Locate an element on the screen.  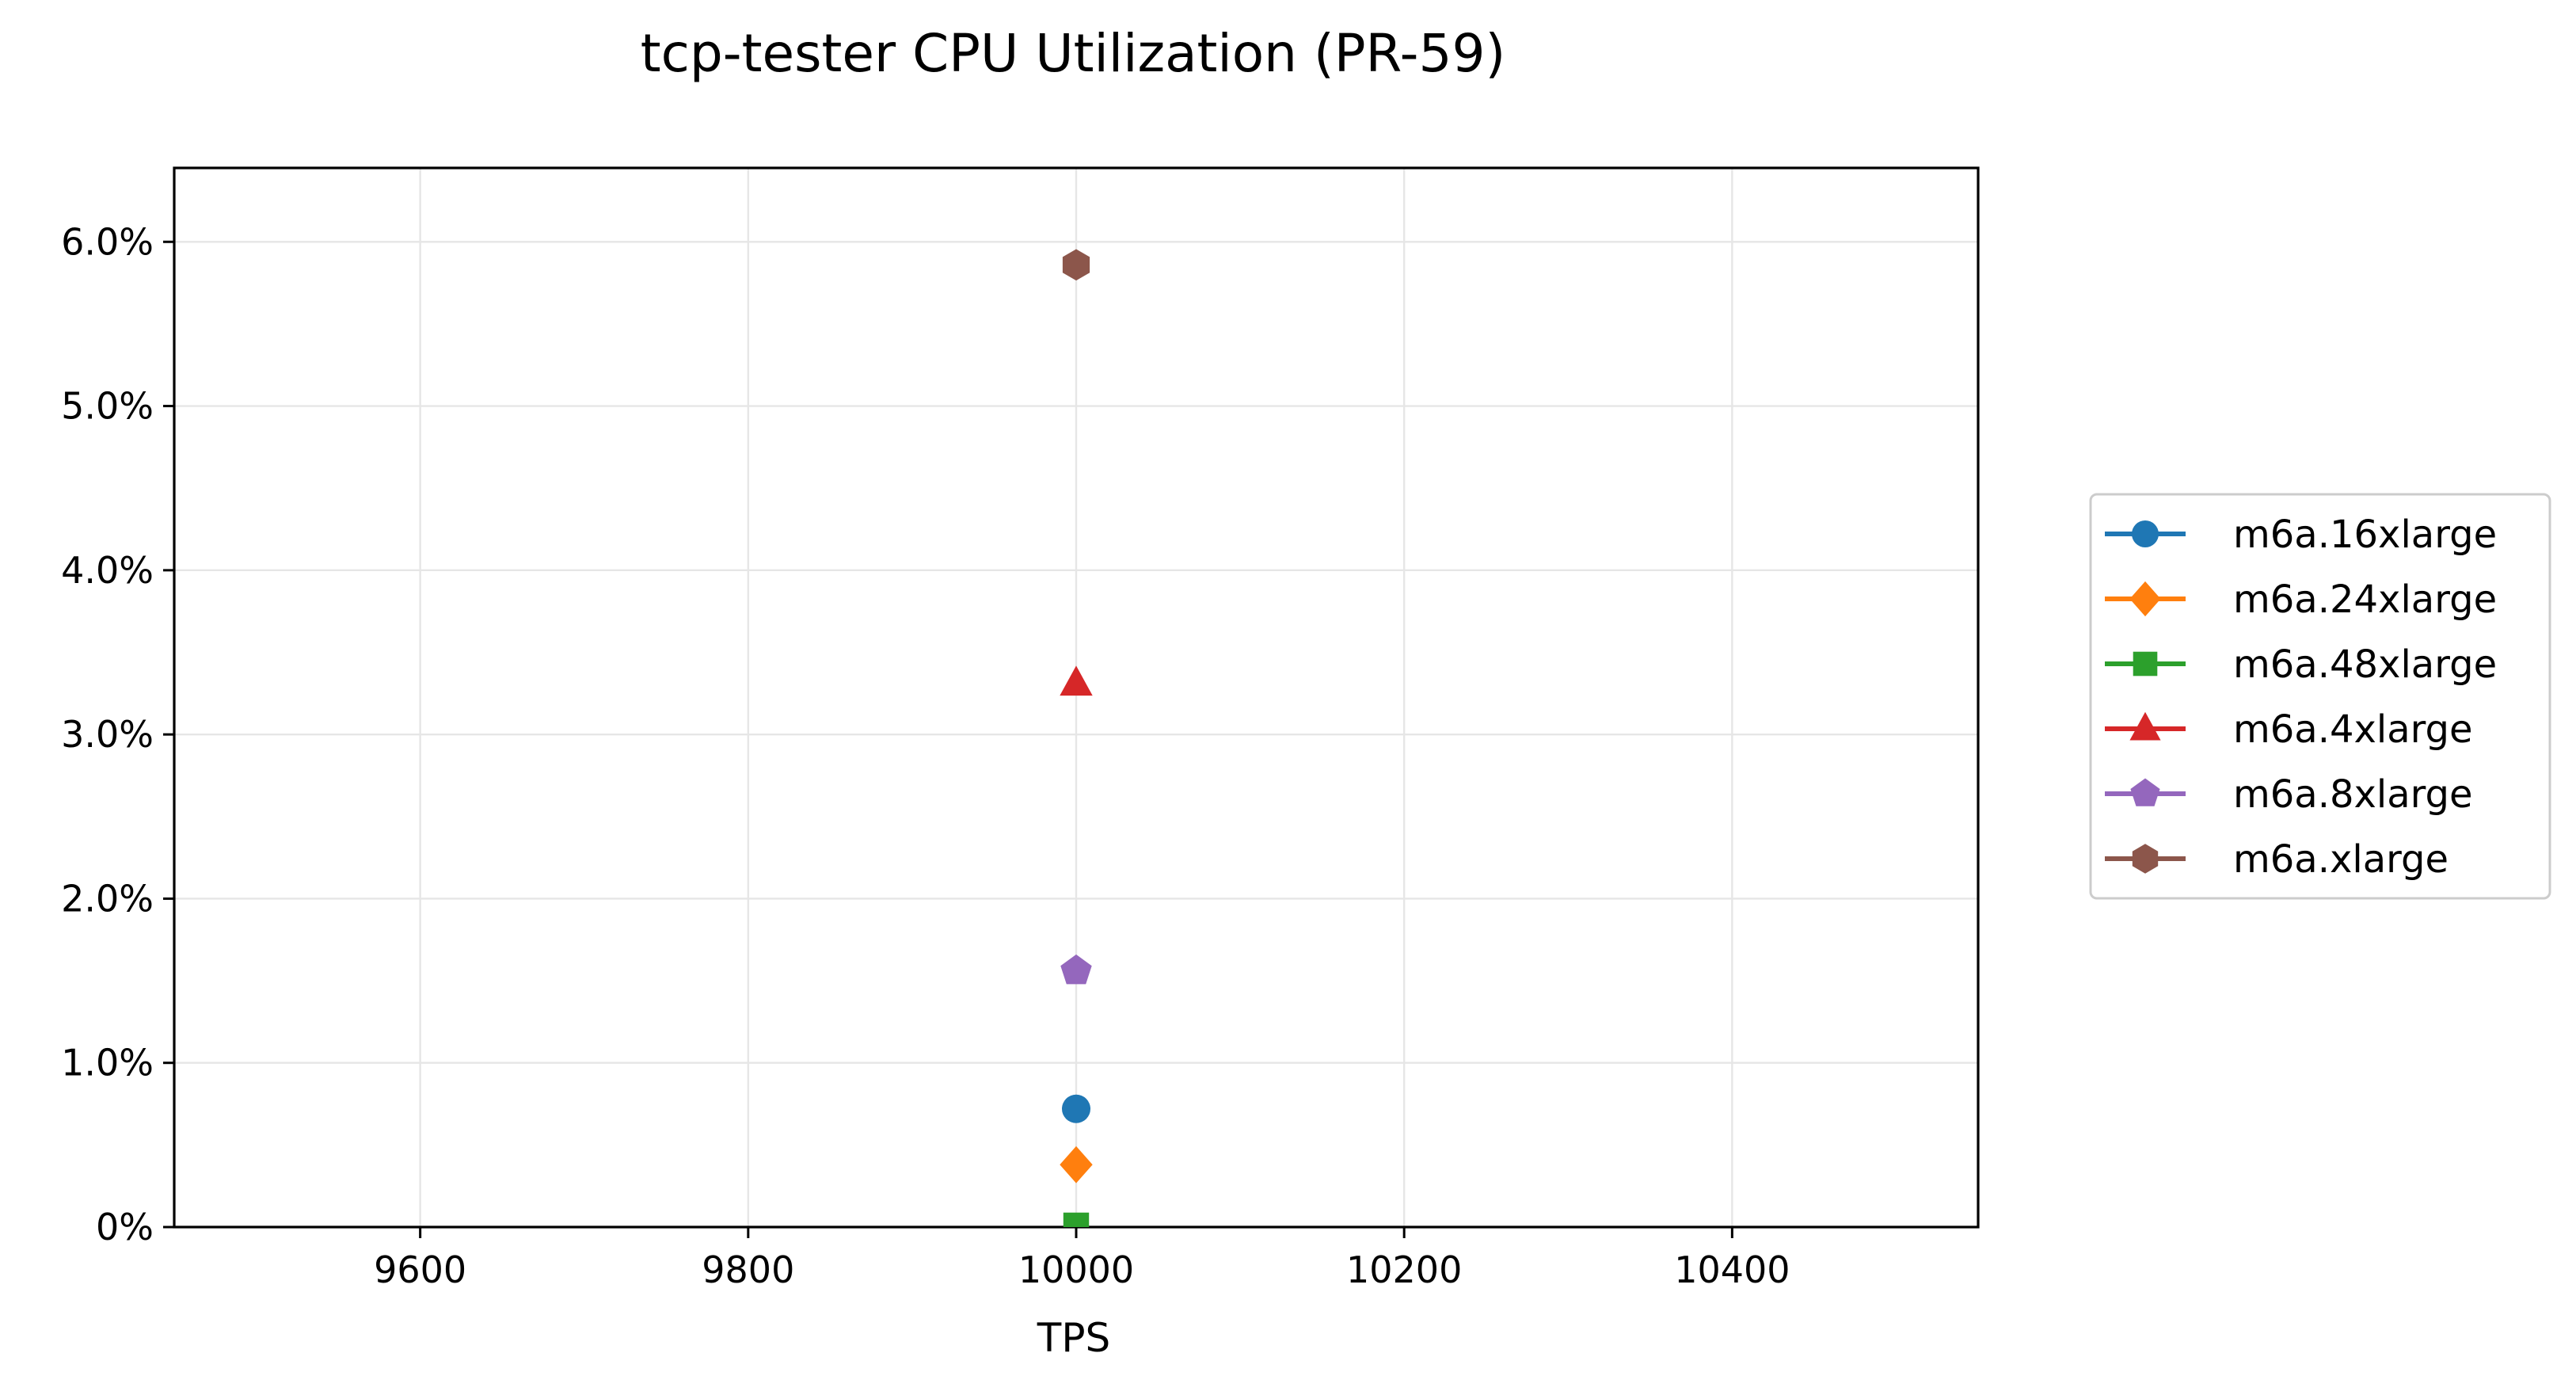
x-tick-label: 10400 is located at coordinates (1732, 1269).